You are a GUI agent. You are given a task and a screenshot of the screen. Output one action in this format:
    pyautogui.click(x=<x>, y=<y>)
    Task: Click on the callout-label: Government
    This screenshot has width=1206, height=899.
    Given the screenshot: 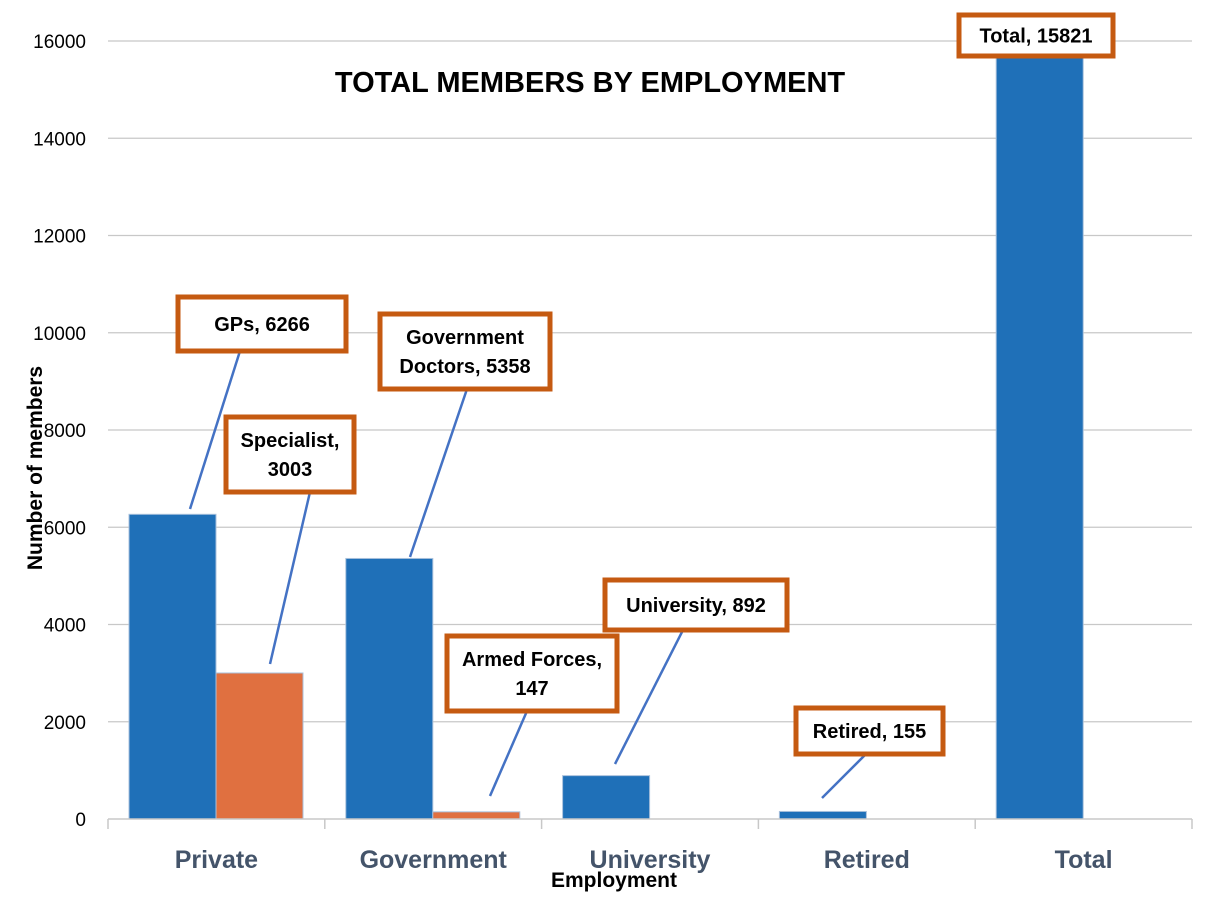 What is the action you would take?
    pyautogui.click(x=465, y=338)
    